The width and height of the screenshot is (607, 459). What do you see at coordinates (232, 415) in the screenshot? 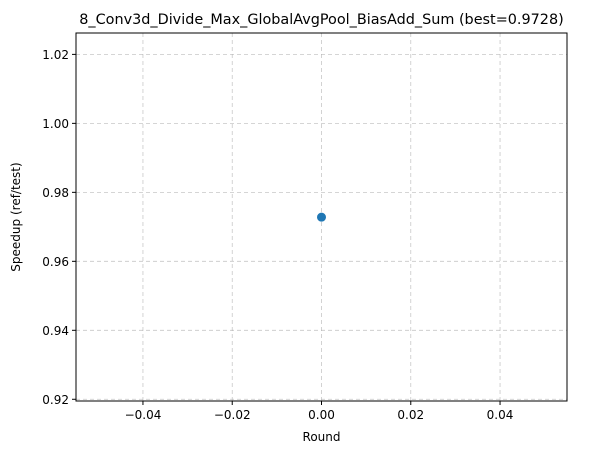
I see `x-tick-label: −0.02` at bounding box center [232, 415].